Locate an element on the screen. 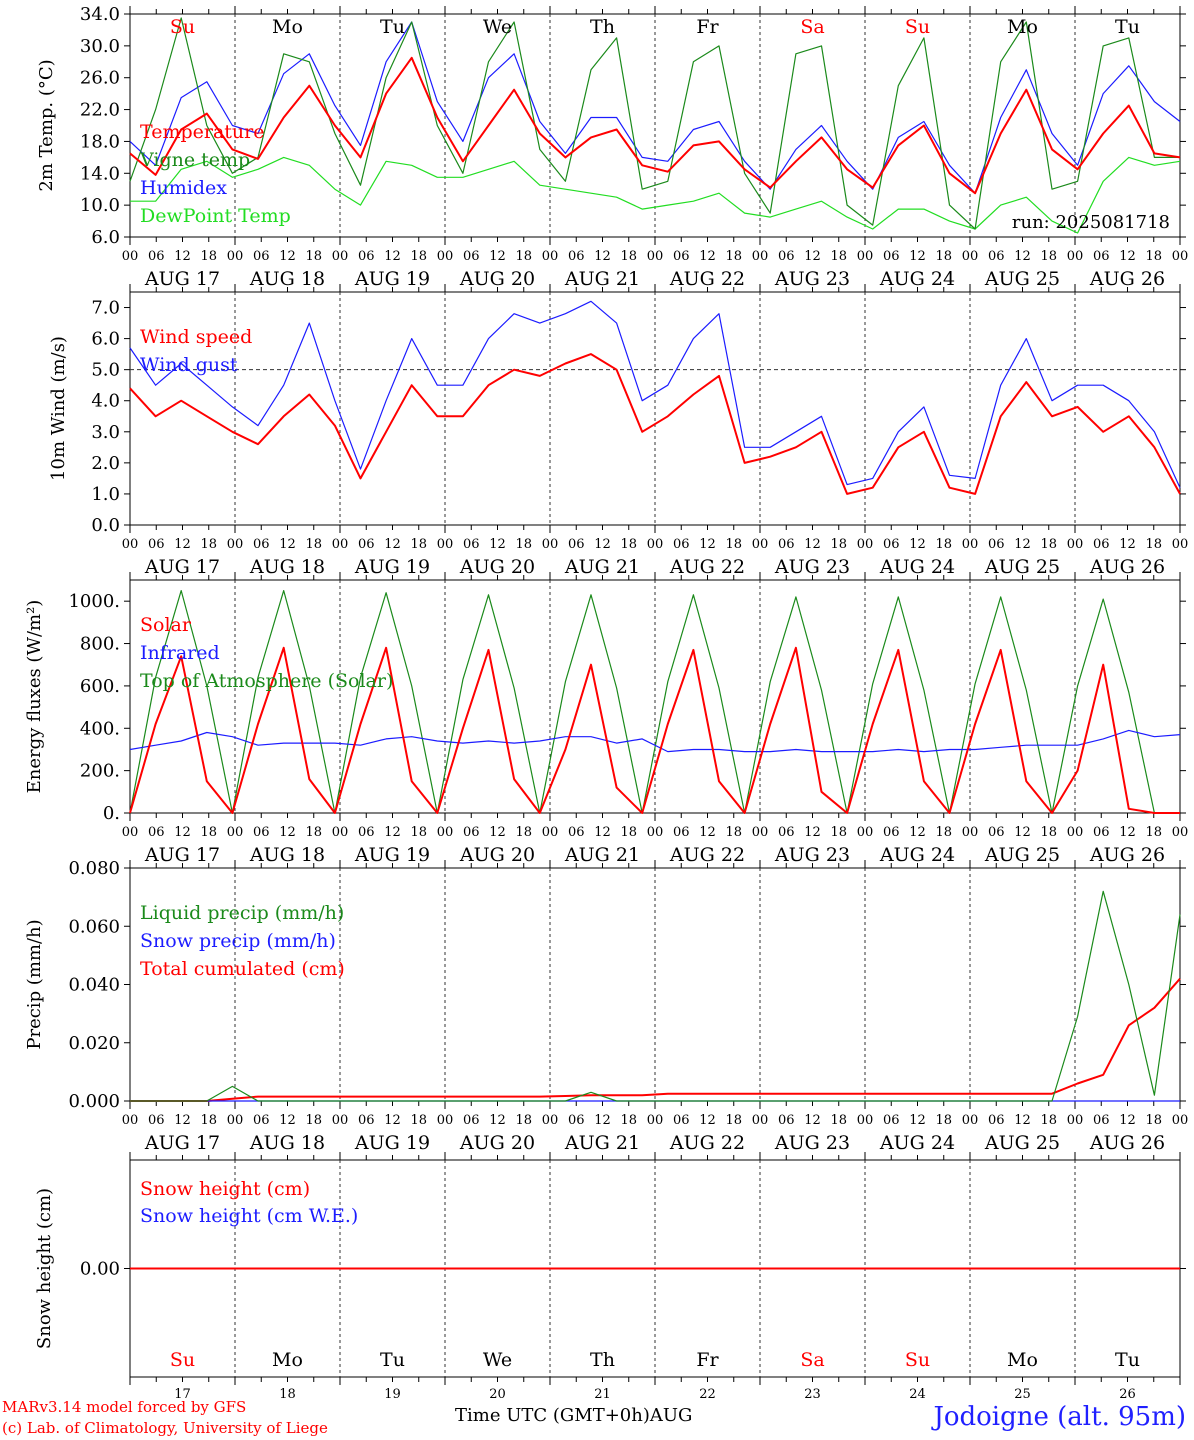  y-tick-label: 34.0 is located at coordinates (100, 14).